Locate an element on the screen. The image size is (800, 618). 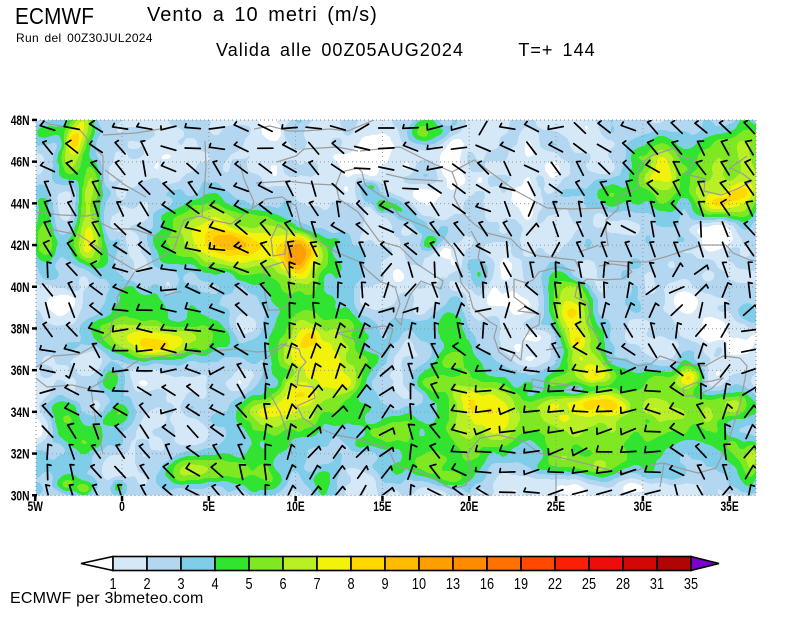
svg-text: 9 is located at coordinates (384, 584).